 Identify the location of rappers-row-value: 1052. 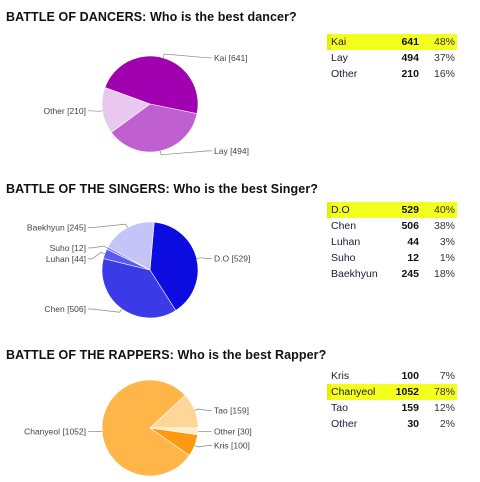
(402, 392).